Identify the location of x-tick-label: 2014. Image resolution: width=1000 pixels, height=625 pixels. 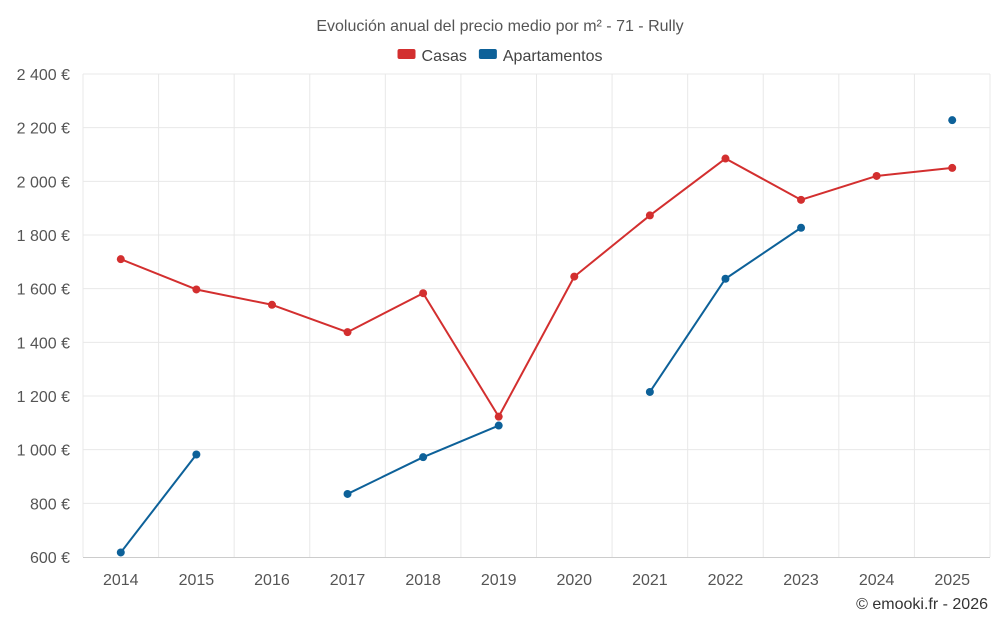
(121, 580).